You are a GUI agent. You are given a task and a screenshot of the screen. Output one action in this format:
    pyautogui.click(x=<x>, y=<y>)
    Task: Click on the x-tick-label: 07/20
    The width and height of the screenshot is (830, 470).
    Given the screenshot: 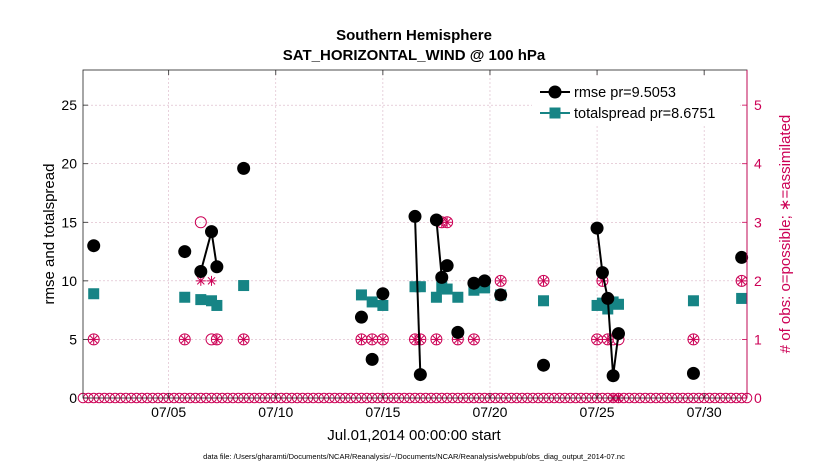 What is the action you would take?
    pyautogui.click(x=489, y=412)
    